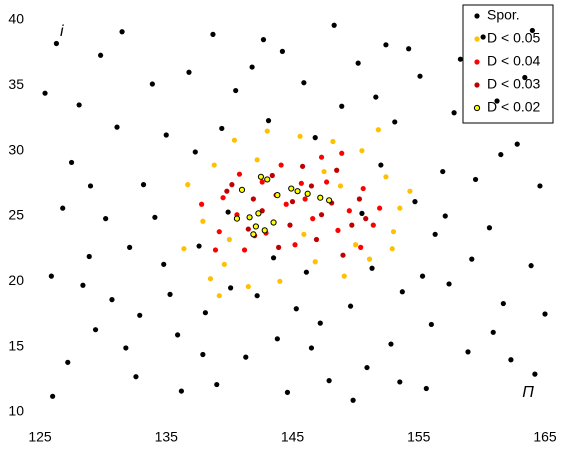 This screenshot has width=567, height=459. Describe the element at coordinates (514, 107) in the screenshot. I see `legend-label: D < 0.02` at that location.